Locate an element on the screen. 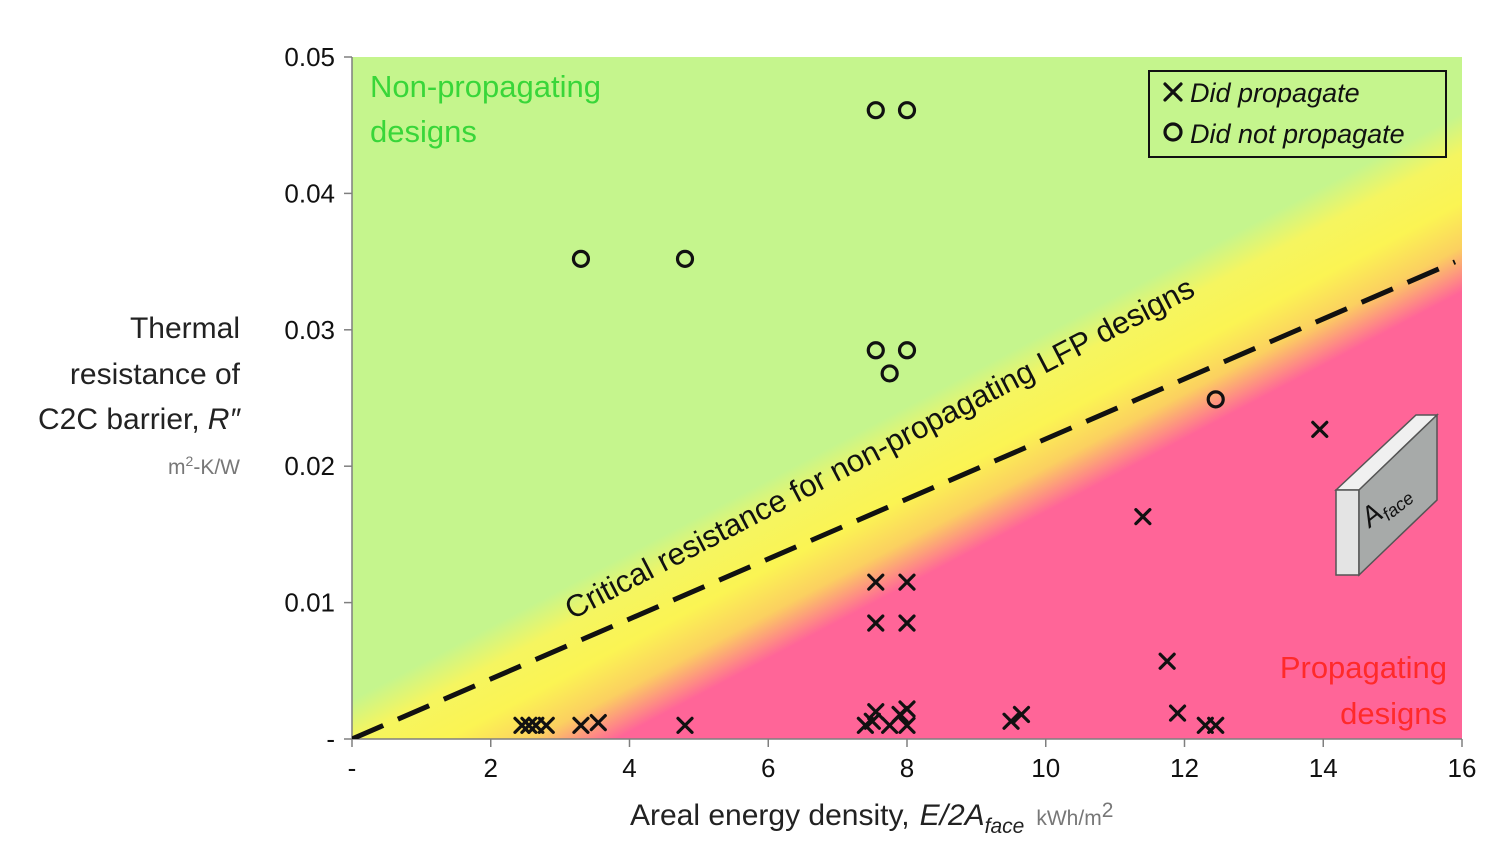 The height and width of the screenshot is (868, 1500). x-tick-label: 2 is located at coordinates (491, 768).